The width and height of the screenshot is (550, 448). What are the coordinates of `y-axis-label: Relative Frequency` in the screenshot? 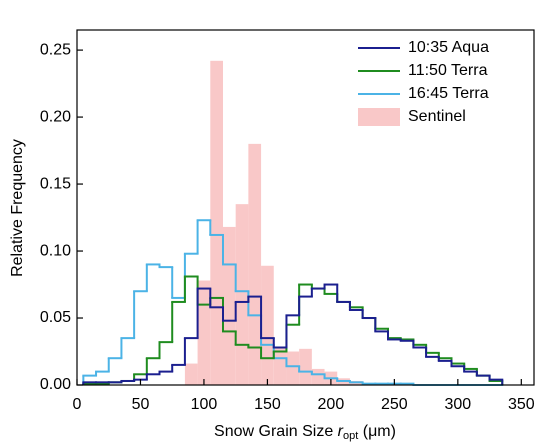 It's located at (17, 208).